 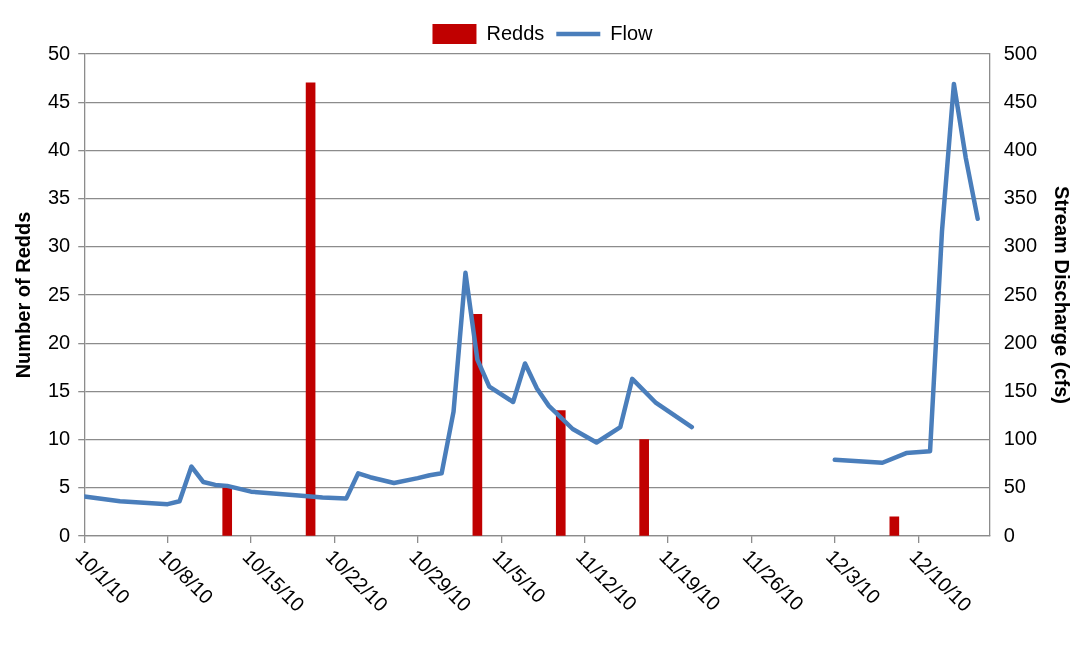 I want to click on y-tick-label: 50, so click(x=59, y=52).